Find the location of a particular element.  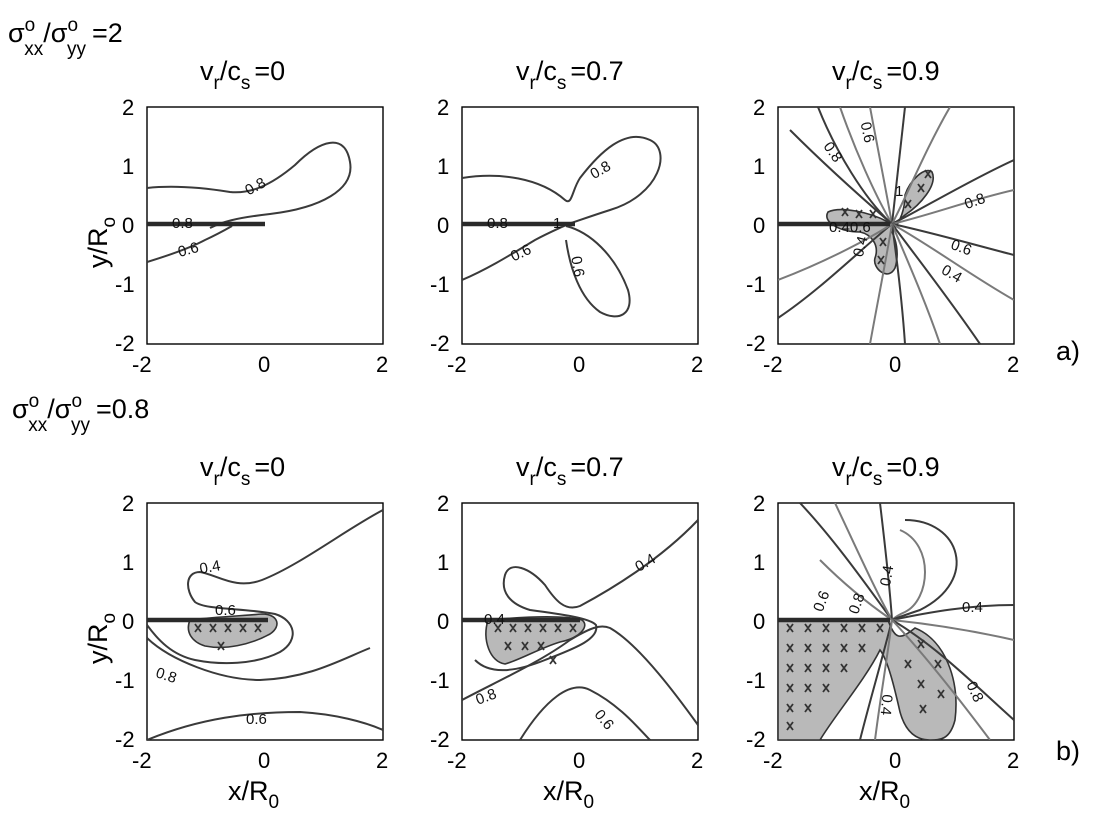

xlabel-b3: x/R0 is located at coordinates (884, 794).